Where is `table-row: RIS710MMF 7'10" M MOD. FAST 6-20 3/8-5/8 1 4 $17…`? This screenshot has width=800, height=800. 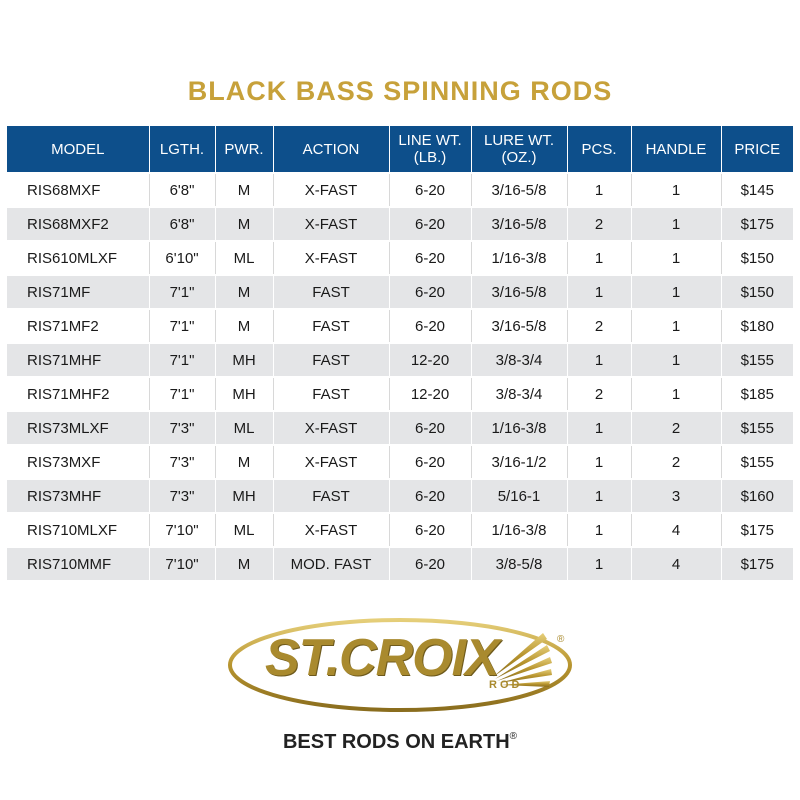 table-row: RIS710MMF 7'10" M MOD. FAST 6-20 3/8-5/8 1 4 $17… is located at coordinates (400, 563).